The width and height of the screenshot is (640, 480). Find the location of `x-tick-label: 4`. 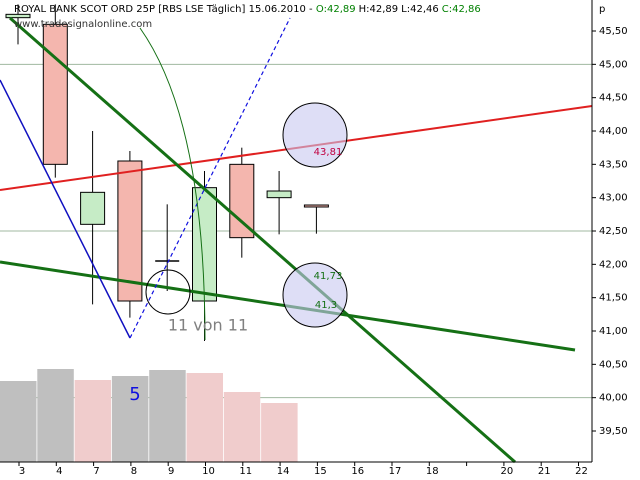

x-tick-label: 4 is located at coordinates (59, 471).